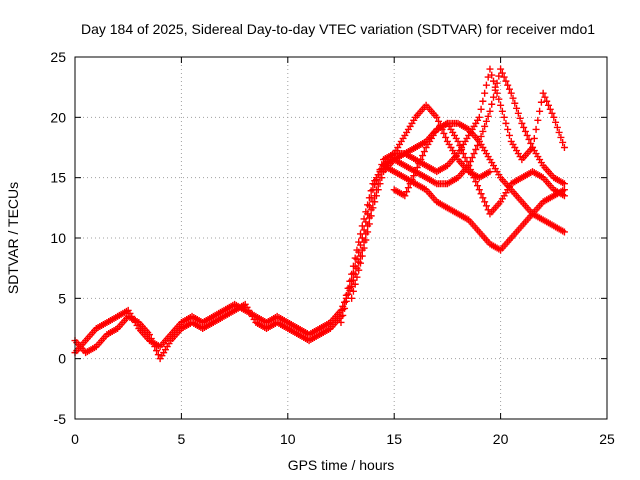 This screenshot has width=640, height=480. What do you see at coordinates (58, 238) in the screenshot?
I see `y-tick-labels: -5 0 5 10 15 20 25` at bounding box center [58, 238].